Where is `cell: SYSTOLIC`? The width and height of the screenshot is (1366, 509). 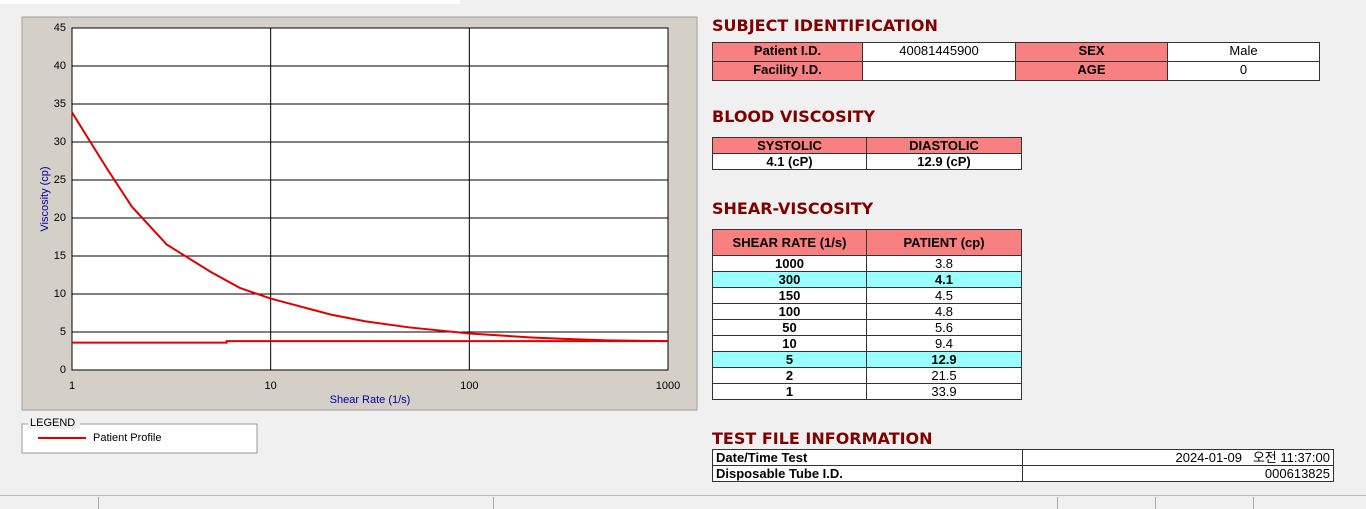 cell: SYSTOLIC is located at coordinates (789, 145).